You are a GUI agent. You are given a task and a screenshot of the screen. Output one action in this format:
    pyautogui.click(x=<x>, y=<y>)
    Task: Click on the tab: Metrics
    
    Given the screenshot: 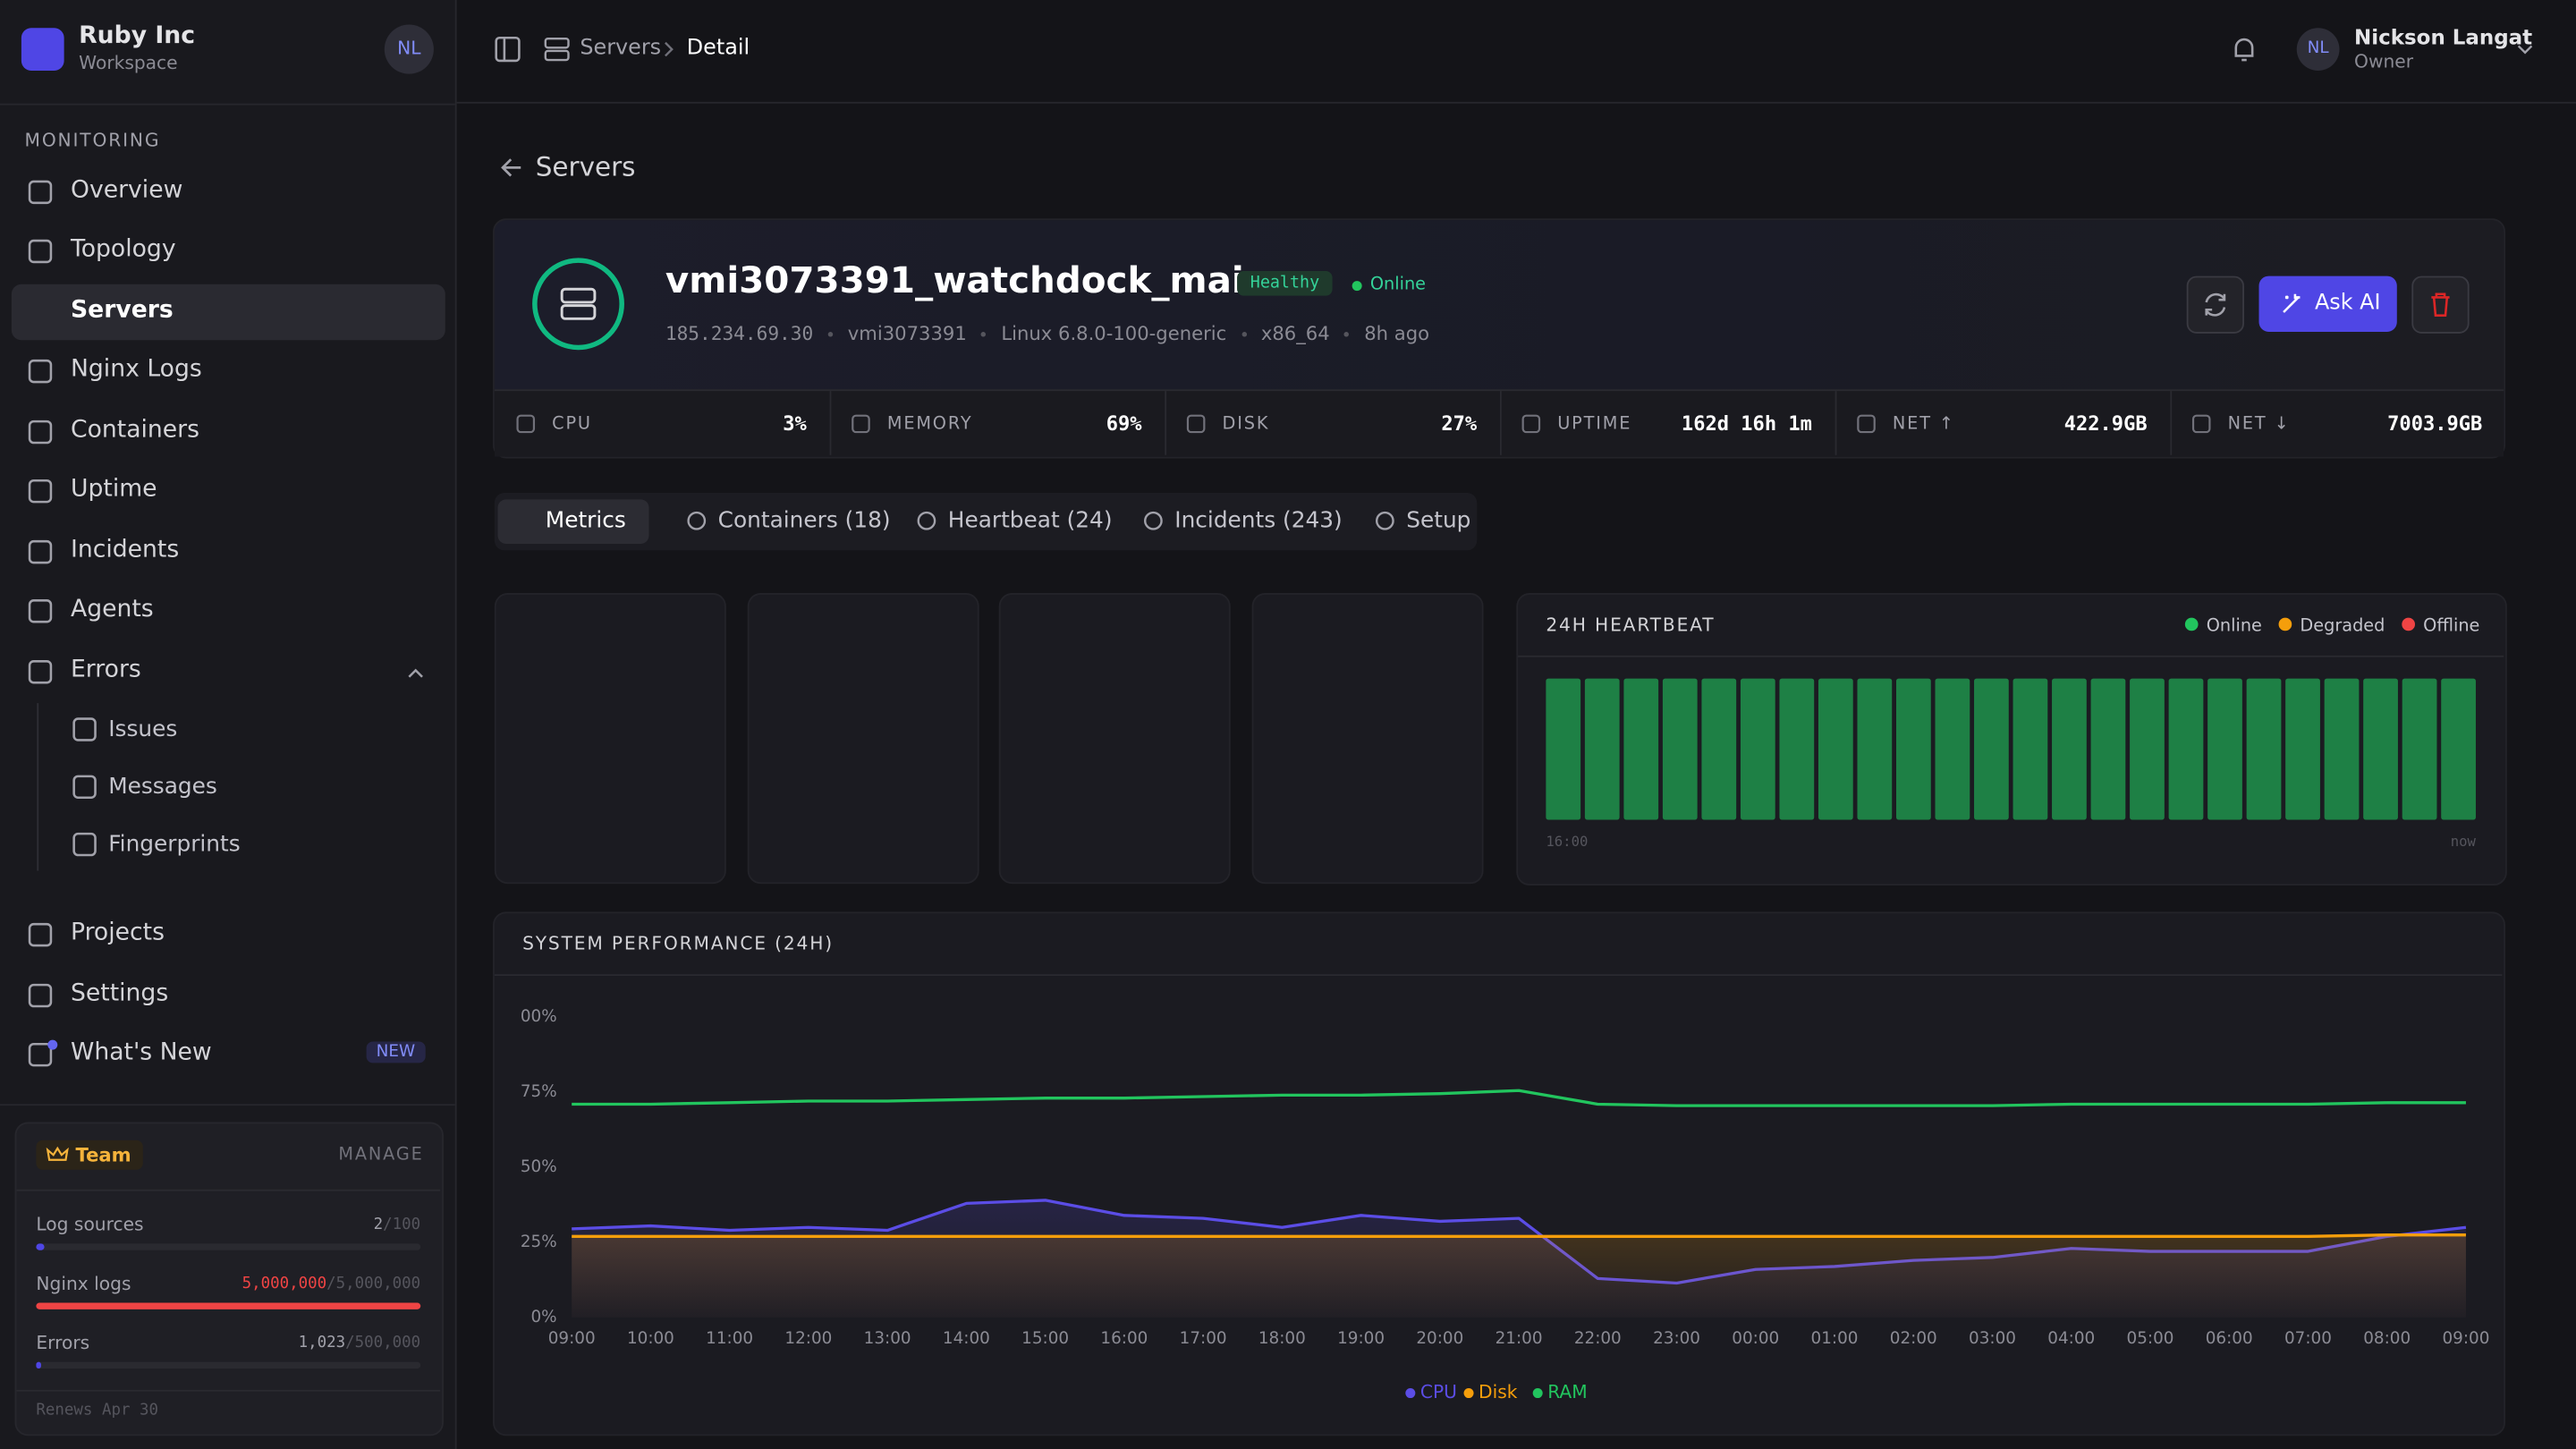 What is the action you would take?
    pyautogui.click(x=585, y=520)
    